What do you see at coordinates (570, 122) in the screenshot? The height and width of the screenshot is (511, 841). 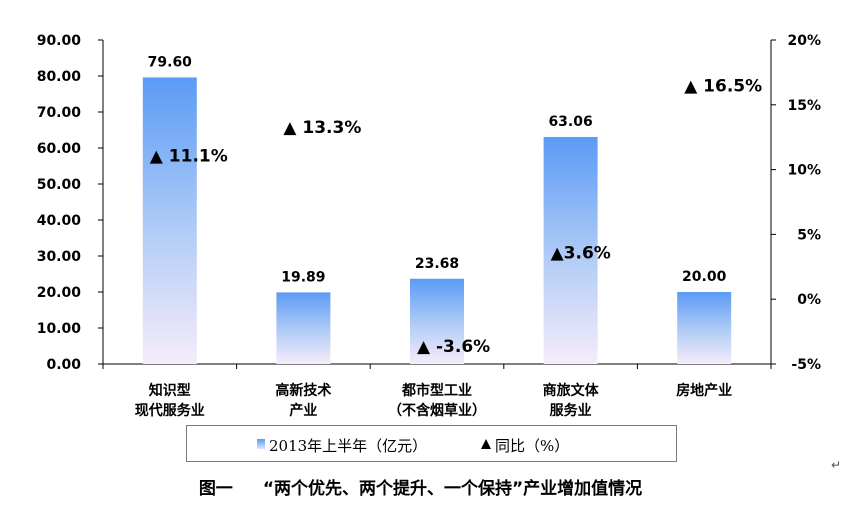 I see `bar-value-label: 63.06` at bounding box center [570, 122].